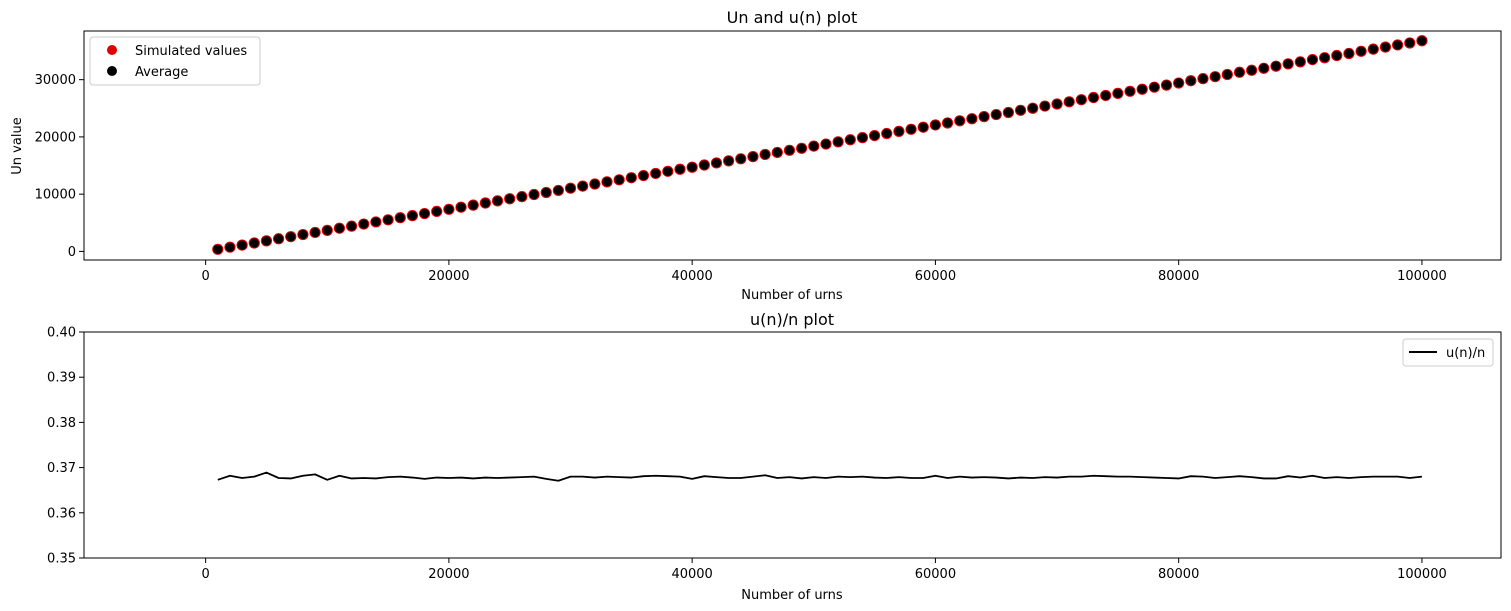  Describe the element at coordinates (61, 378) in the screenshot. I see `y-tick-label: 0.39` at that location.